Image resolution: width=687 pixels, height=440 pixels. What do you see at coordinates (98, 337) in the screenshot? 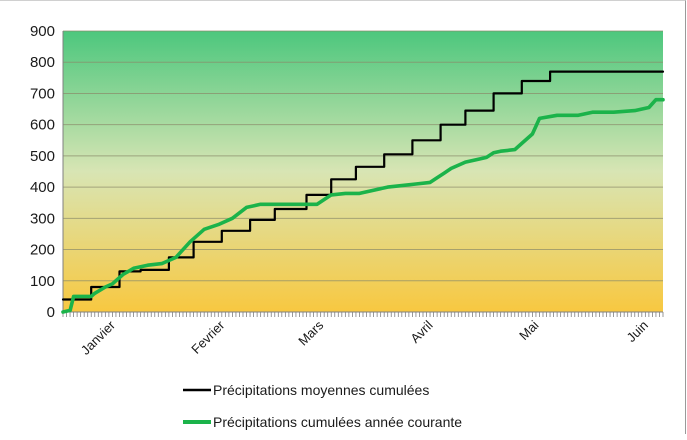
I see `x-tick-label: Janvier` at bounding box center [98, 337].